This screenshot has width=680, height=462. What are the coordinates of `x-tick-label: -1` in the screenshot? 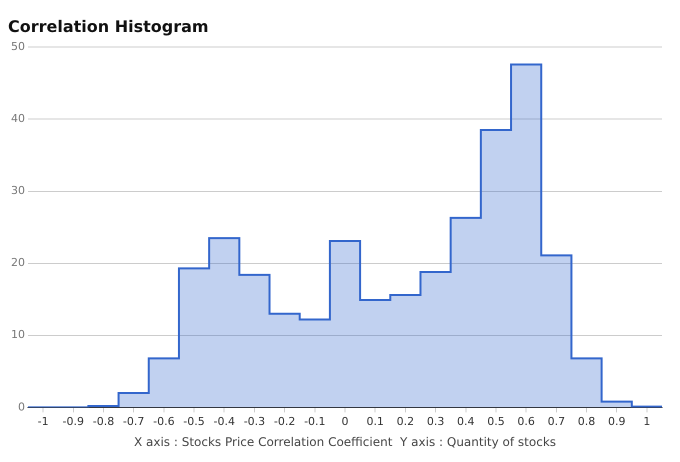 It's located at (43, 421).